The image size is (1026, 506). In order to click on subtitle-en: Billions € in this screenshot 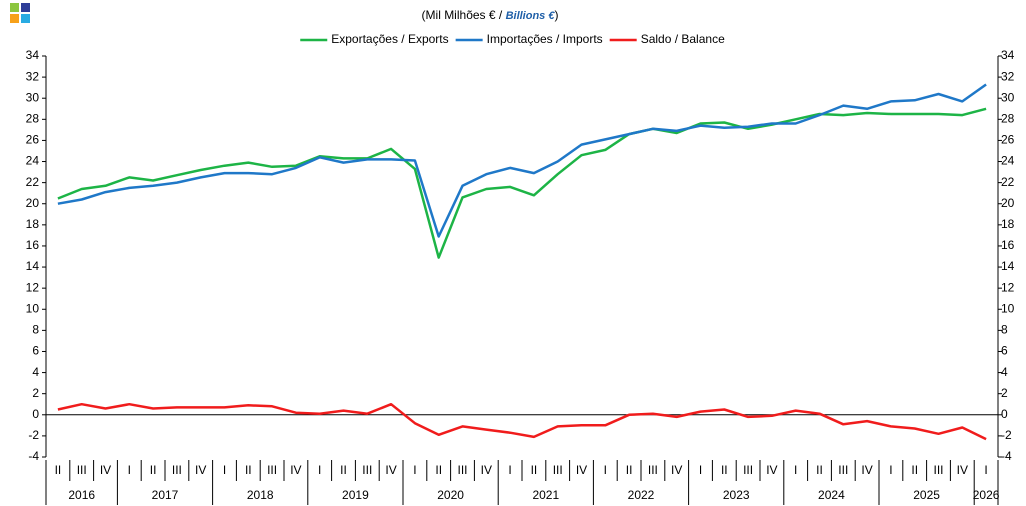, I will do `click(531, 16)`.